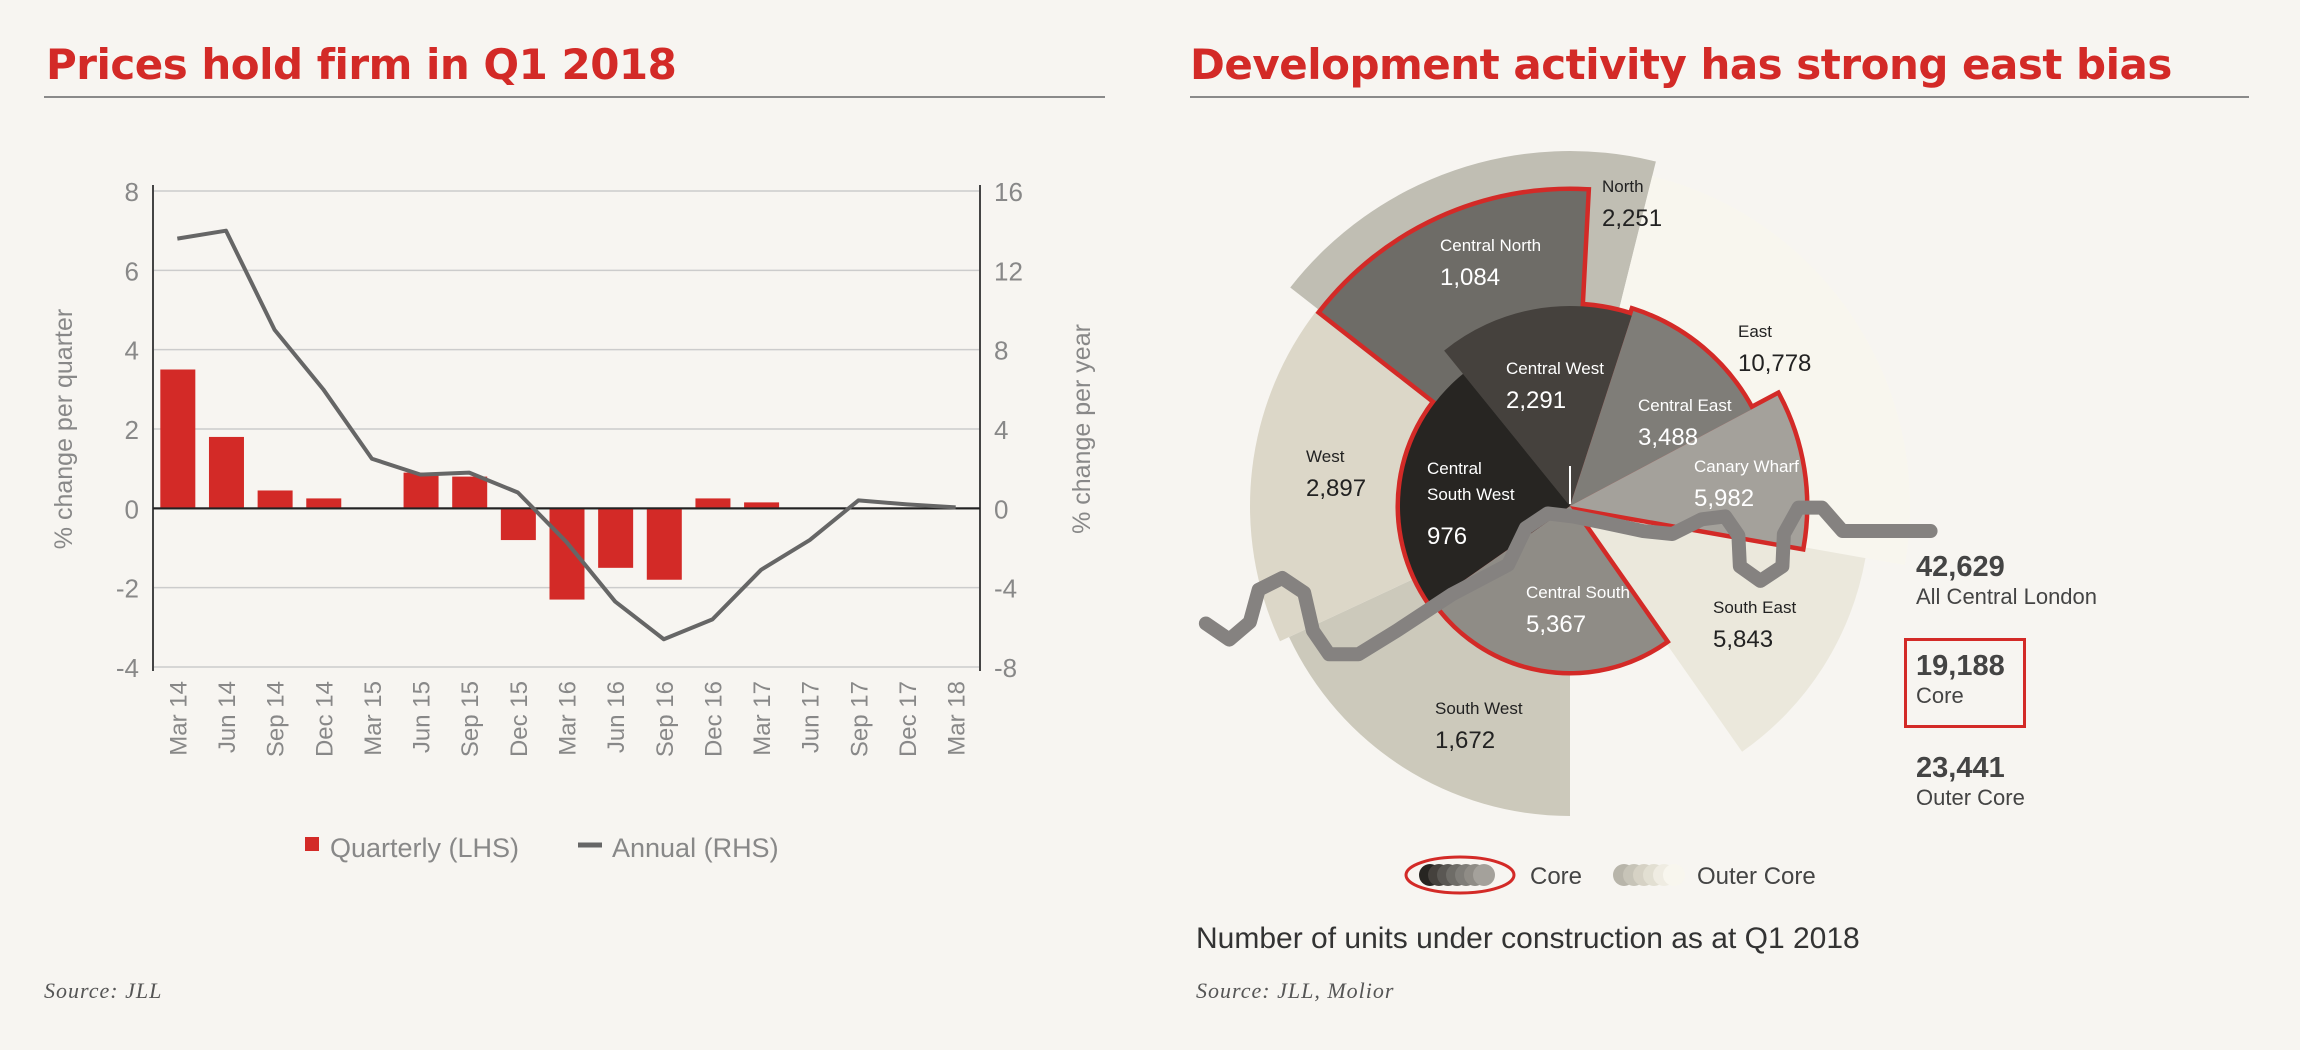 The image size is (2300, 1050). Describe the element at coordinates (64, 429) in the screenshot. I see `y-axis-label-left: % change per quarter` at that location.